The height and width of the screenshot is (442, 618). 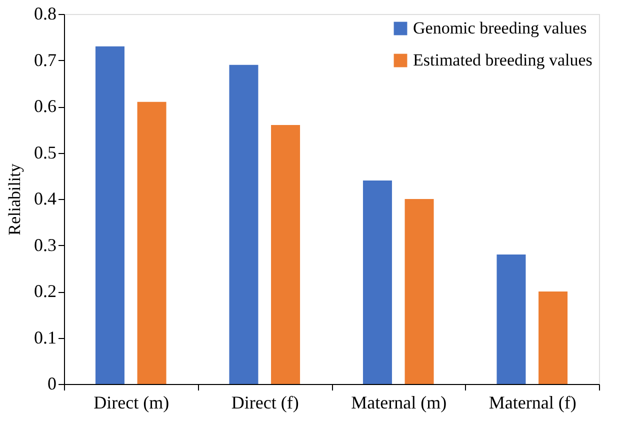 What do you see at coordinates (45, 60) in the screenshot?
I see `y-tick-label: 0.7` at bounding box center [45, 60].